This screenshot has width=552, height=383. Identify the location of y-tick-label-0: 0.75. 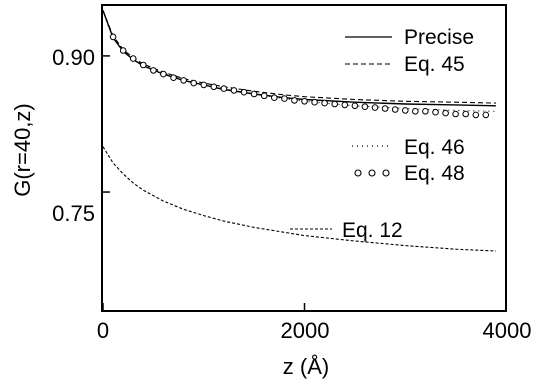
(73, 213).